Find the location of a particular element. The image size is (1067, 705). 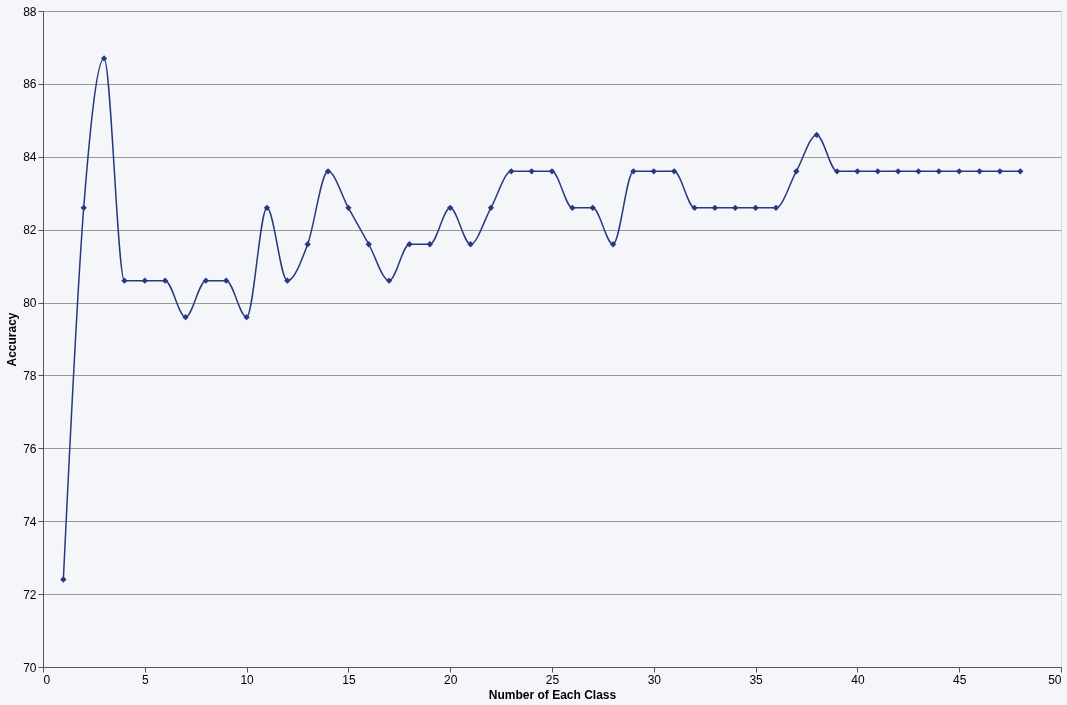

y-tick-label: 86 is located at coordinates (30, 84).